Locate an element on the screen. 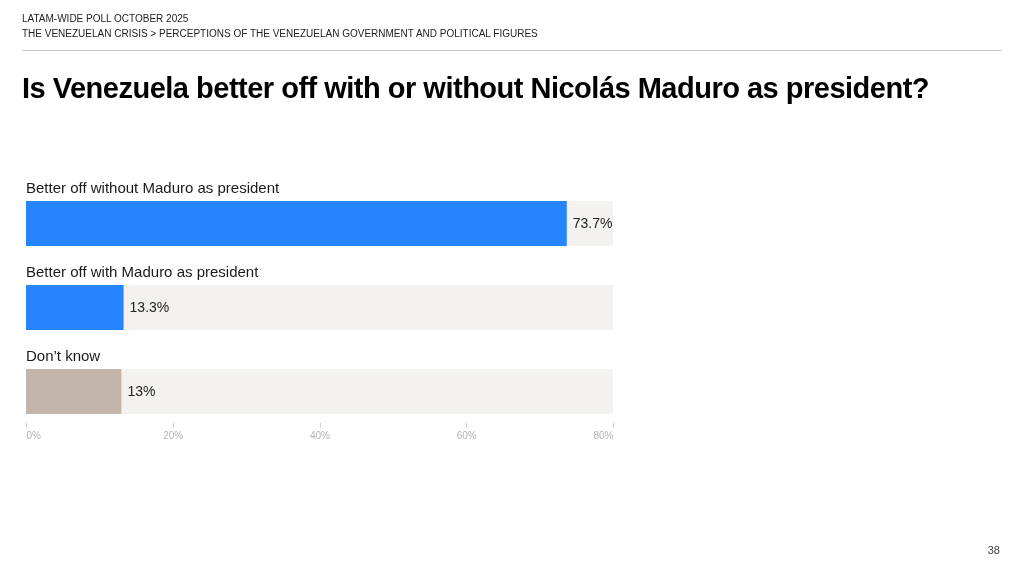 The height and width of the screenshot is (579, 1024). y-tick-label: Don’t know is located at coordinates (63, 355).